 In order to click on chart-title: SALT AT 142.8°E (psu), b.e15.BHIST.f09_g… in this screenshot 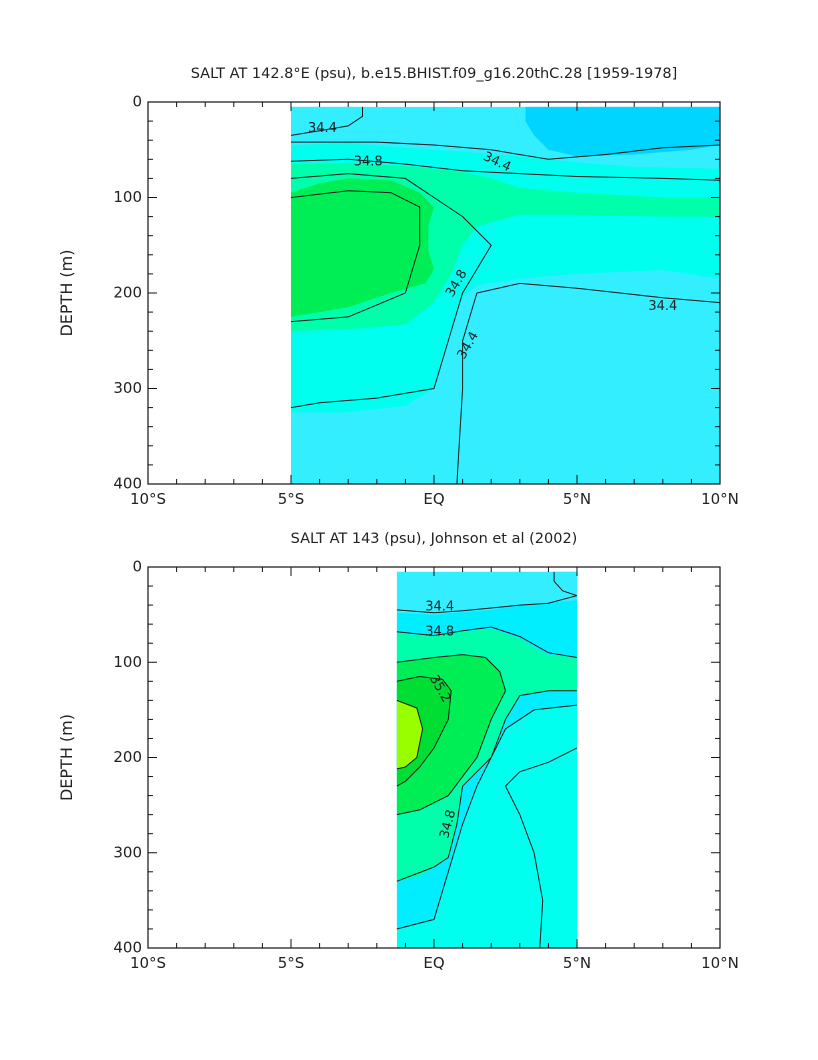, I will do `click(434, 74)`.